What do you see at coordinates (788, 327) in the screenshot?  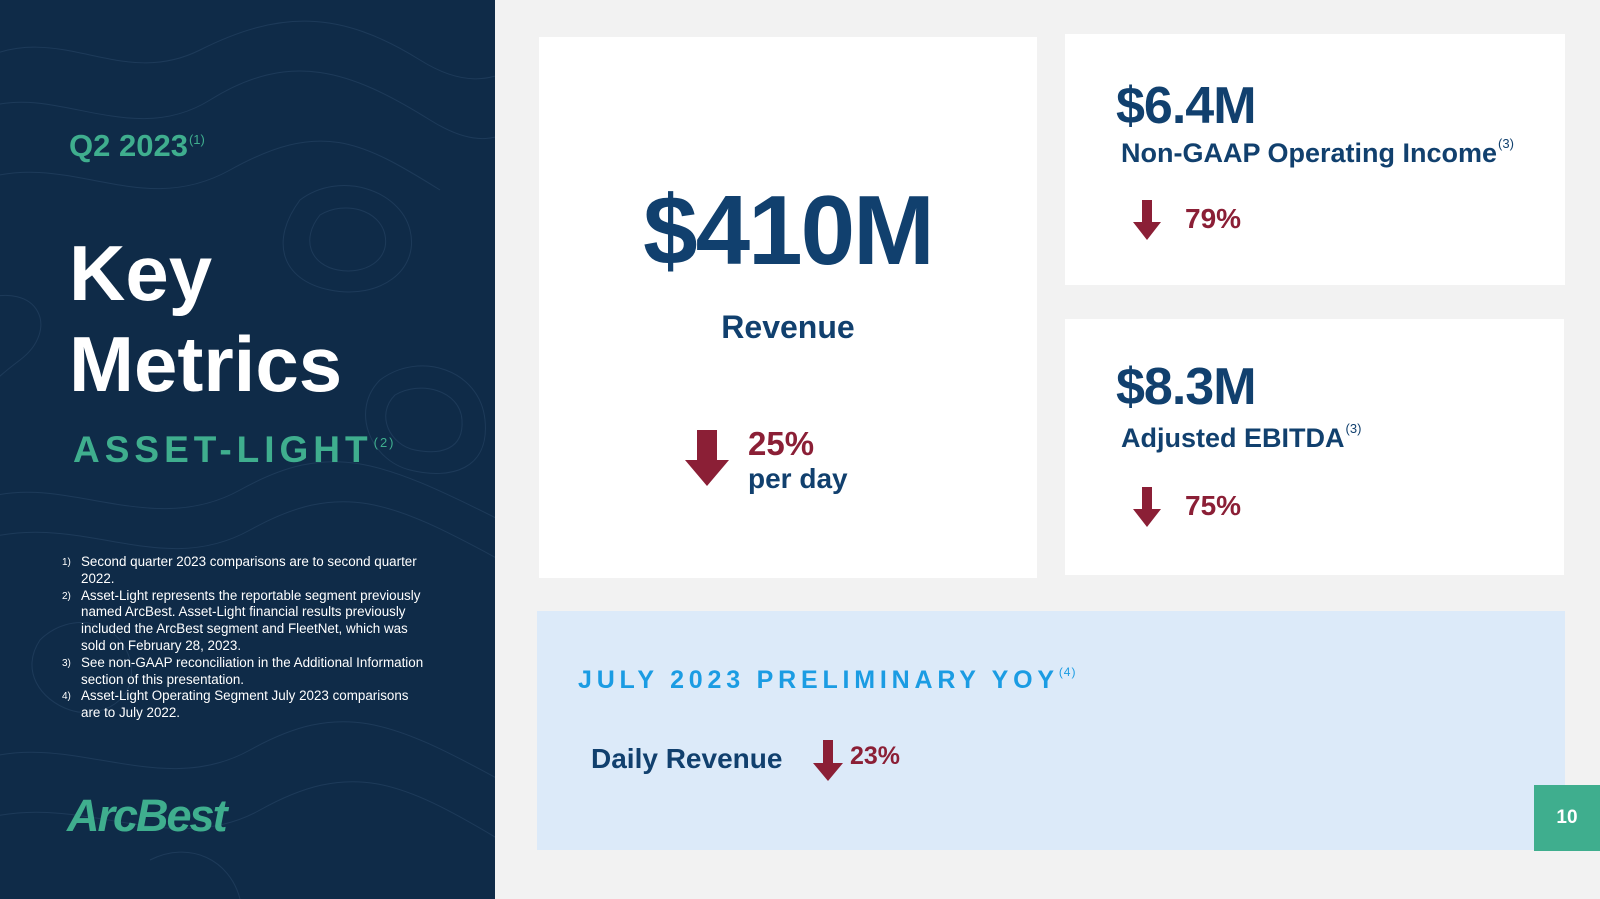 I see `revenue-label: Revenue` at bounding box center [788, 327].